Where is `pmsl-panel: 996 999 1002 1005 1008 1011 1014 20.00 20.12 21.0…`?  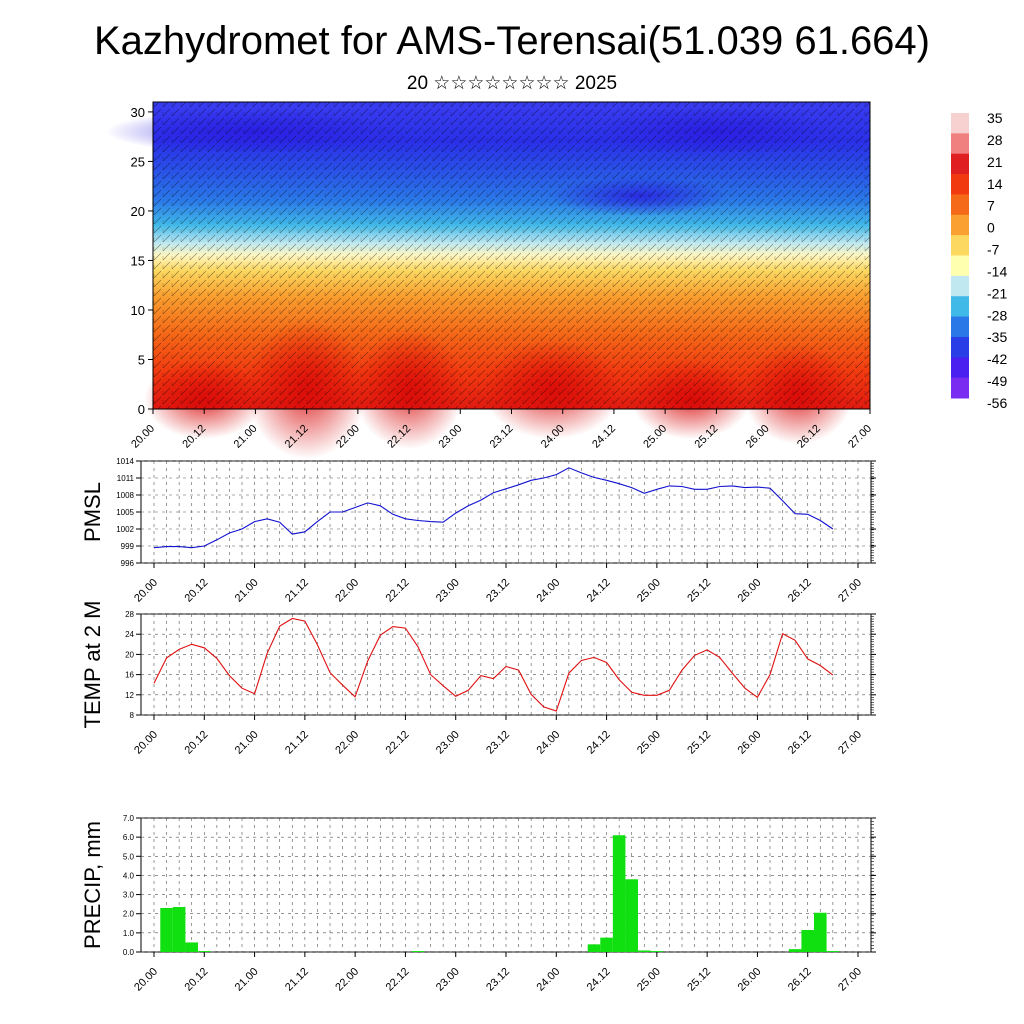 pmsl-panel: 996 999 1002 1005 1008 1011 1014 20.00 20.12 21.0… is located at coordinates (478, 531).